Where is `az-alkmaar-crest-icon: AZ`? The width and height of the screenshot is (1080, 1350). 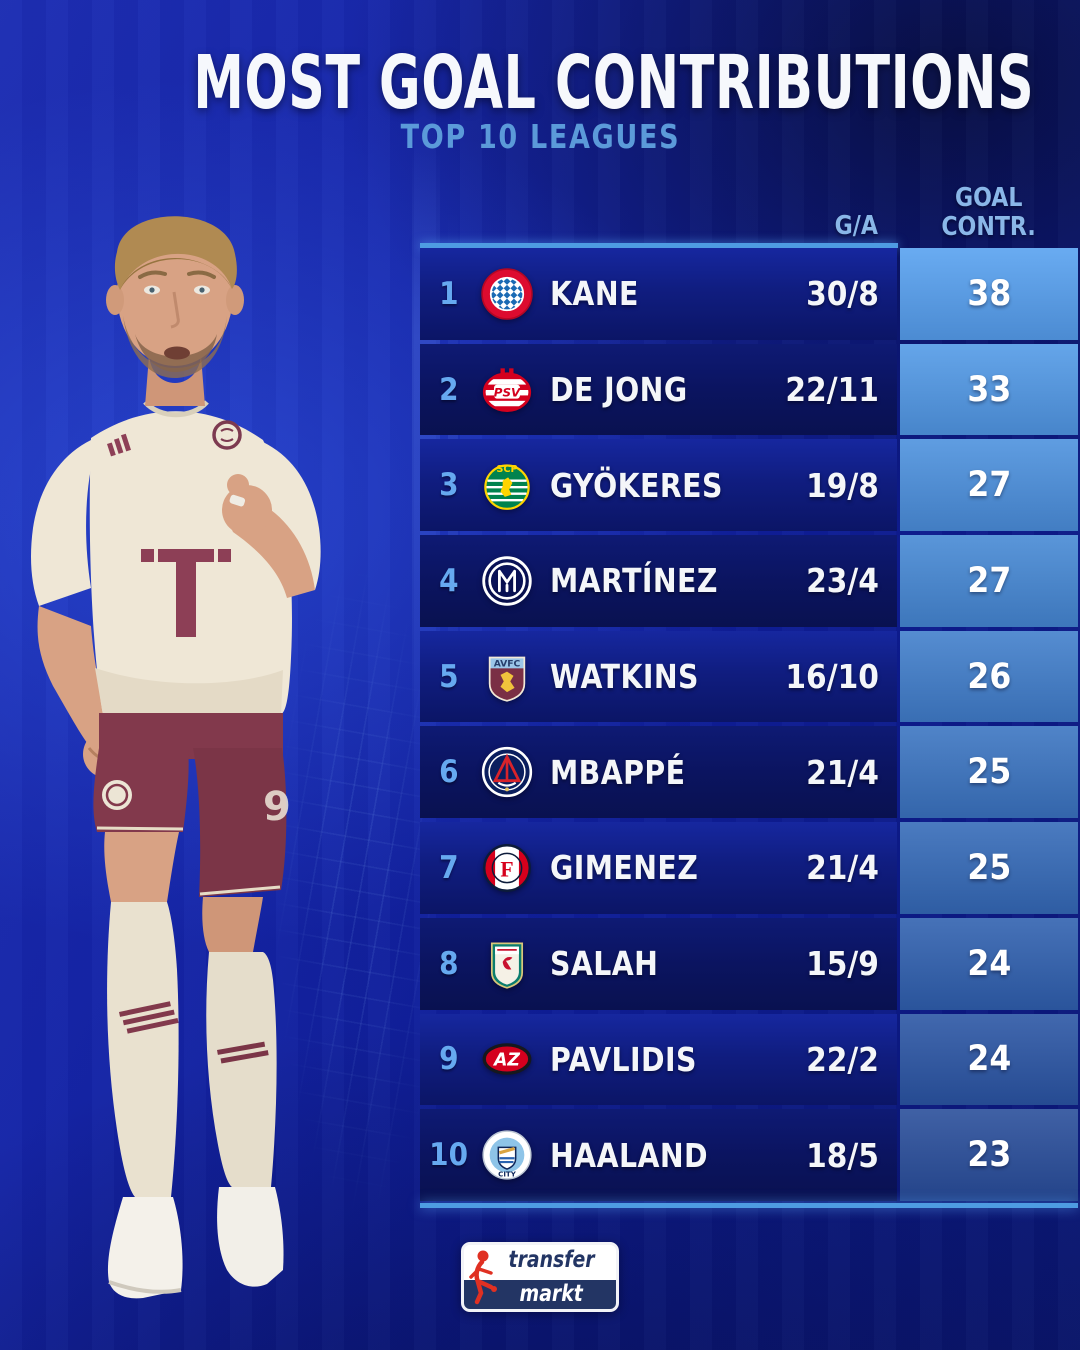 az-alkmaar-crest-icon: AZ is located at coordinates (507, 1059).